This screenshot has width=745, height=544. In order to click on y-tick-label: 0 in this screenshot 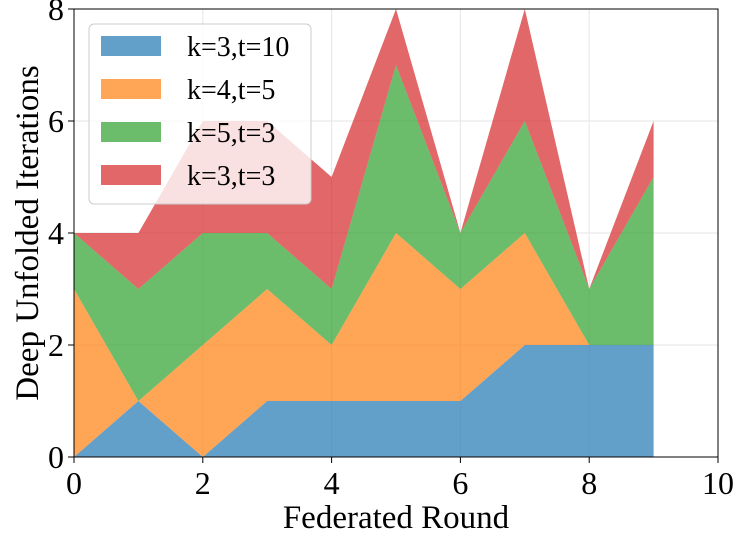, I will do `click(56, 457)`.